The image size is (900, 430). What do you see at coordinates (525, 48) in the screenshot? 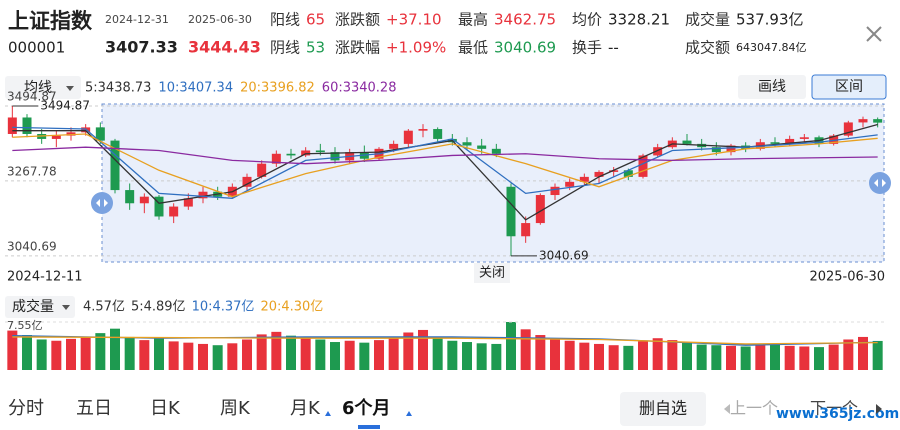
I see `stat-value: 3040.69` at bounding box center [525, 48].